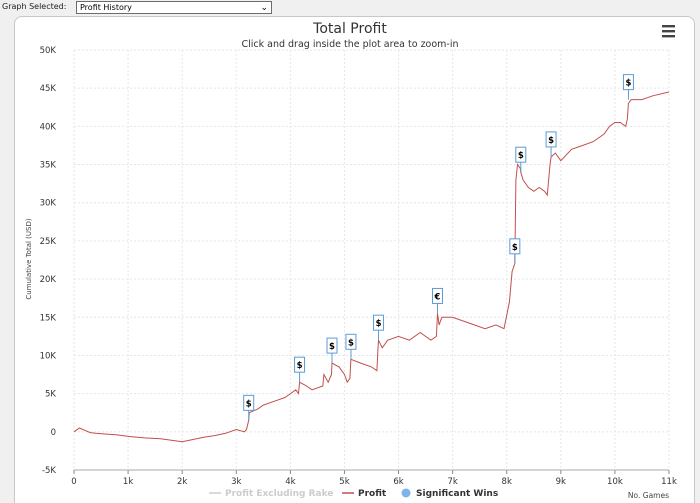 This screenshot has height=503, width=700. I want to click on menu-icon, so click(668, 31).